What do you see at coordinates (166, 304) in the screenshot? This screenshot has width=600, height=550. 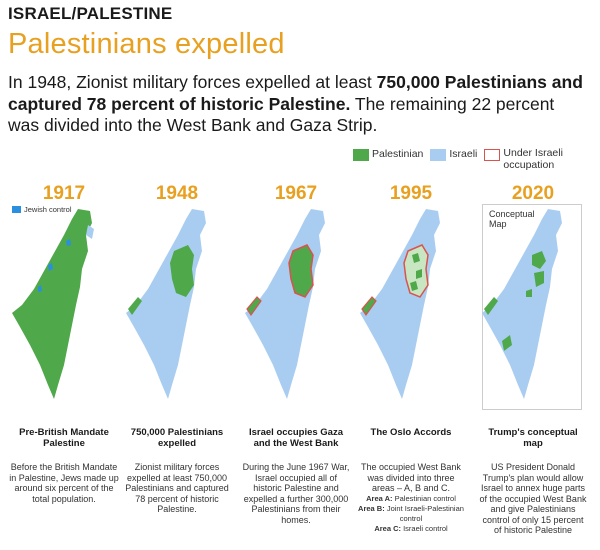 I see `map-1948-svg` at bounding box center [166, 304].